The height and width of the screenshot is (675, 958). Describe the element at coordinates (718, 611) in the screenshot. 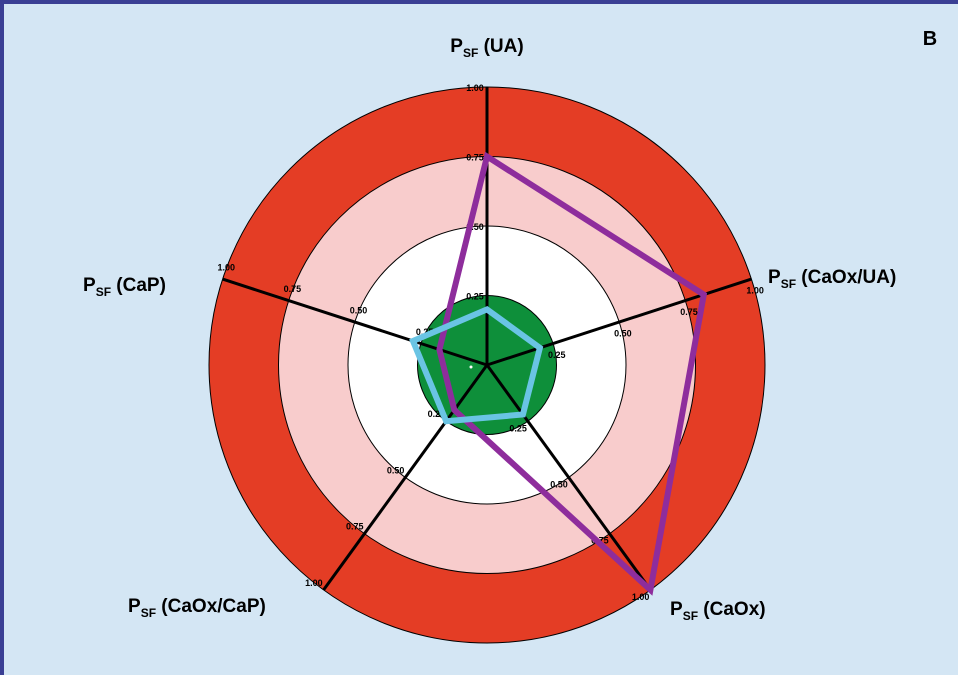

I see `axis-label: PSF (CaOx)` at that location.